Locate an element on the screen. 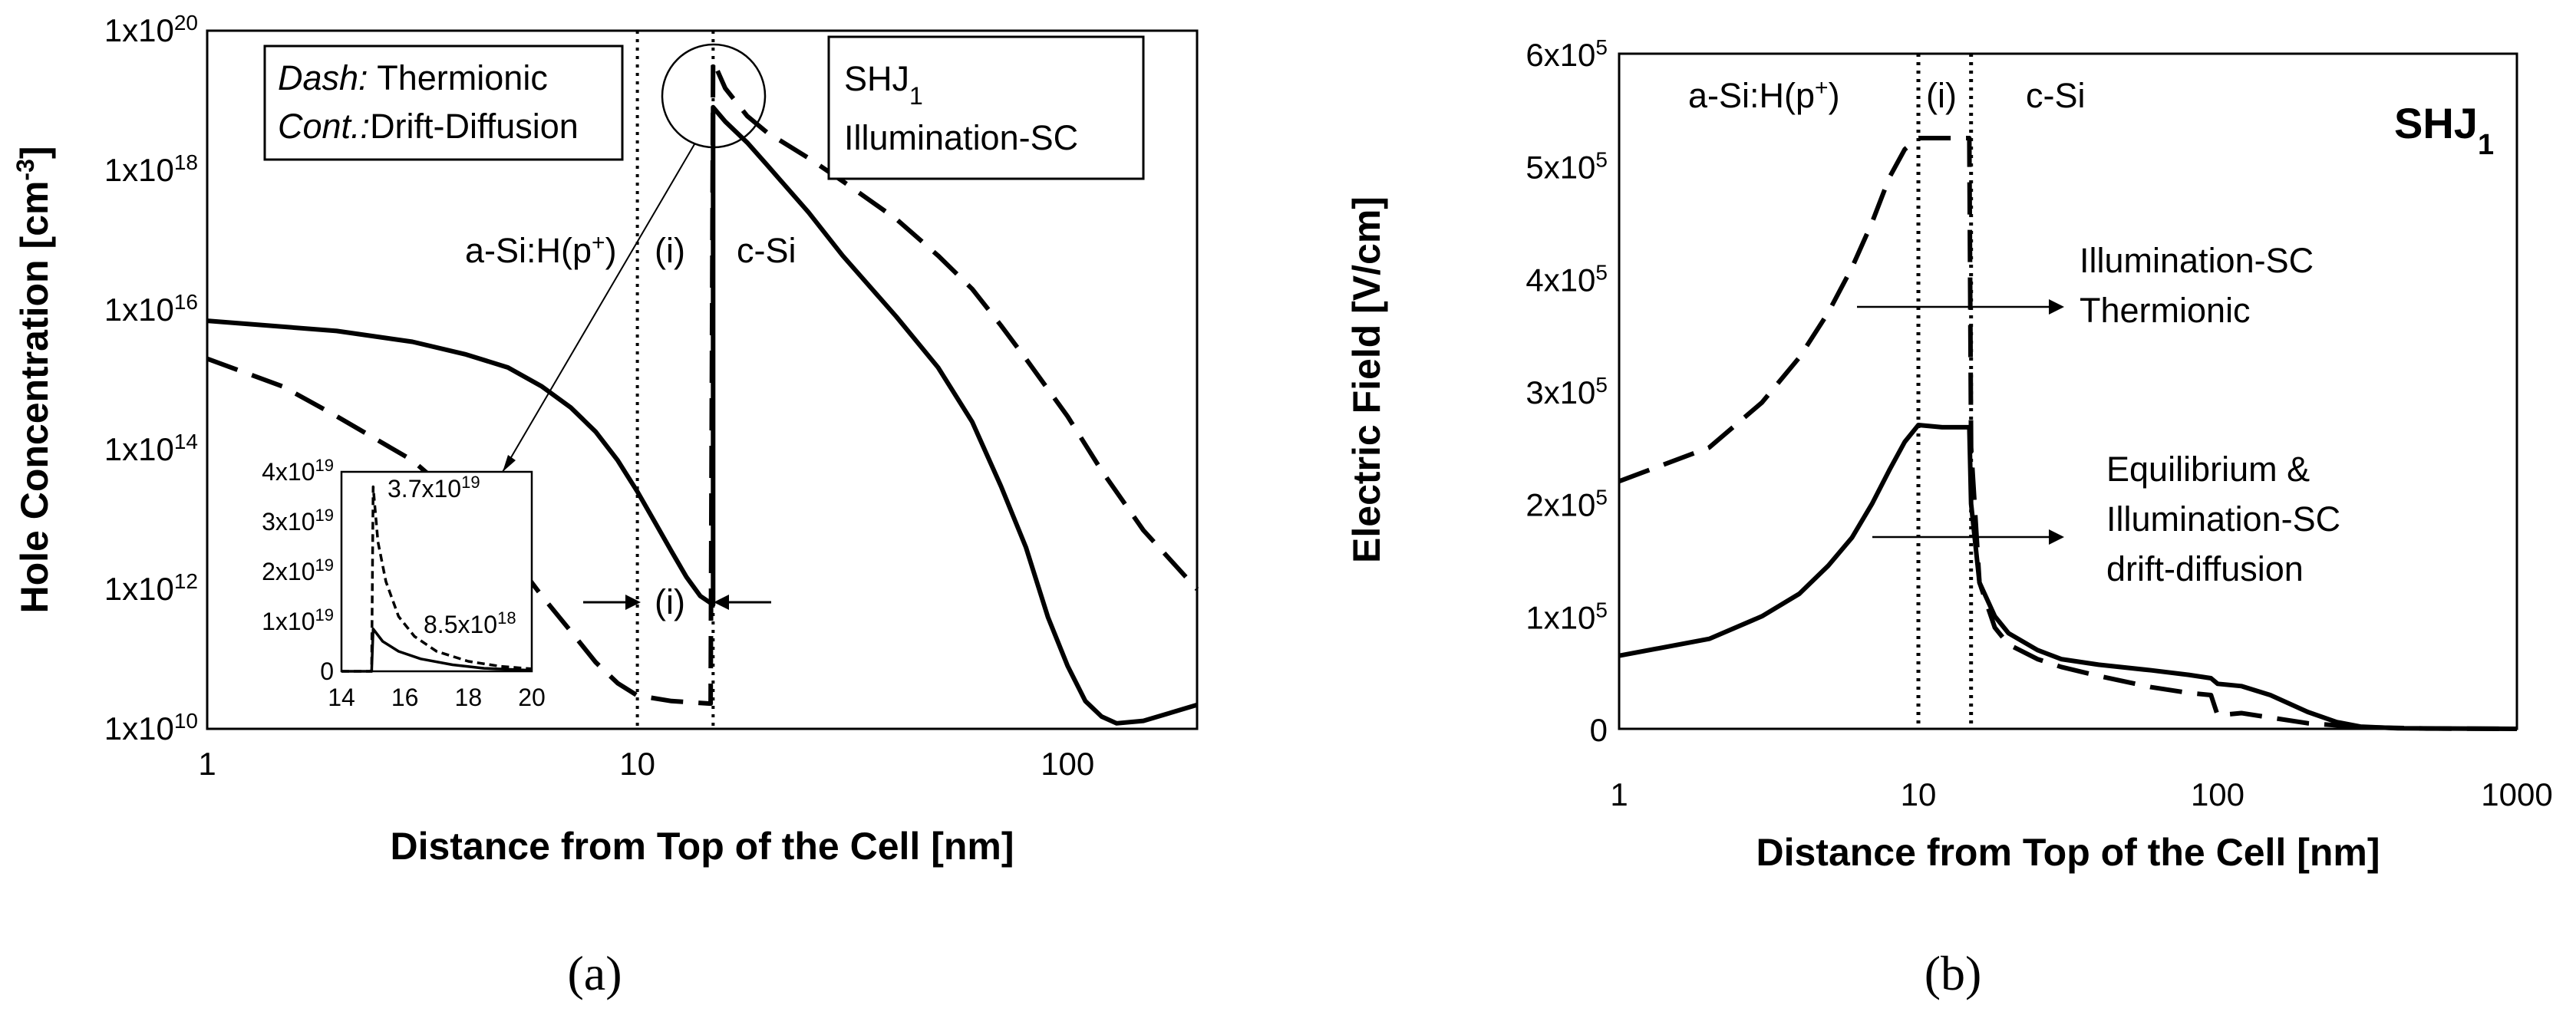 This screenshot has width=2576, height=1015. panel-a-title-line2: Illumination-SC is located at coordinates (961, 137).